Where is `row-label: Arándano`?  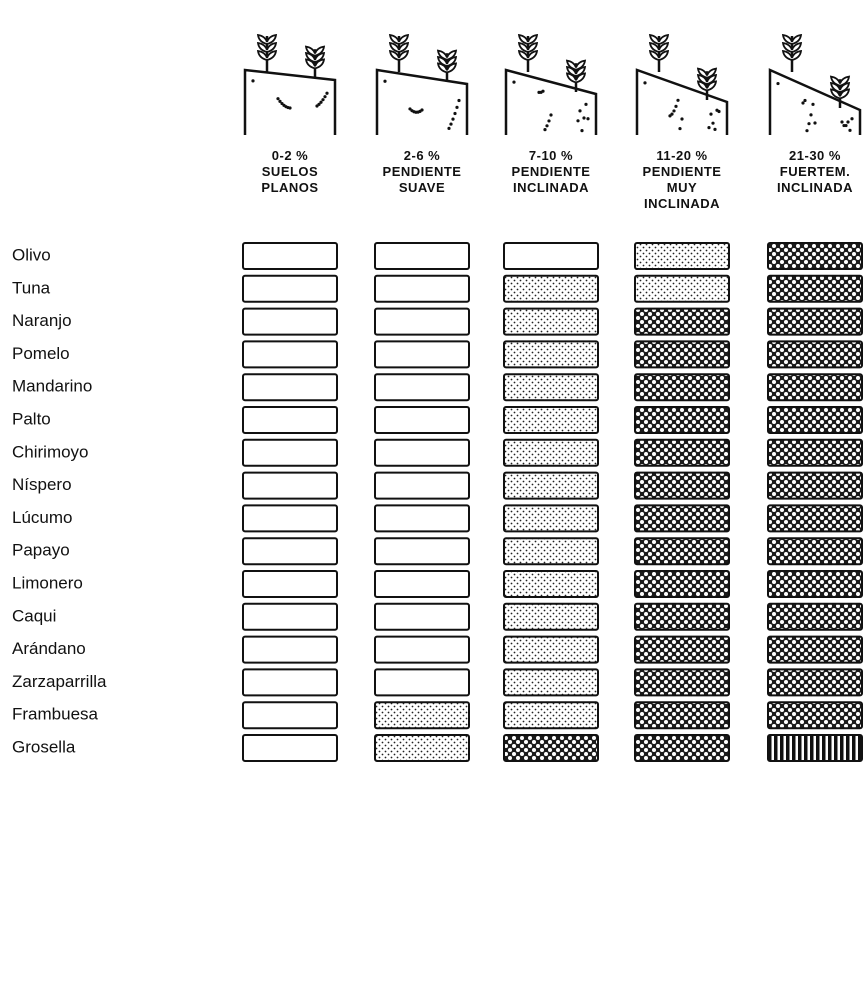
row-label: Arándano is located at coordinates (49, 648).